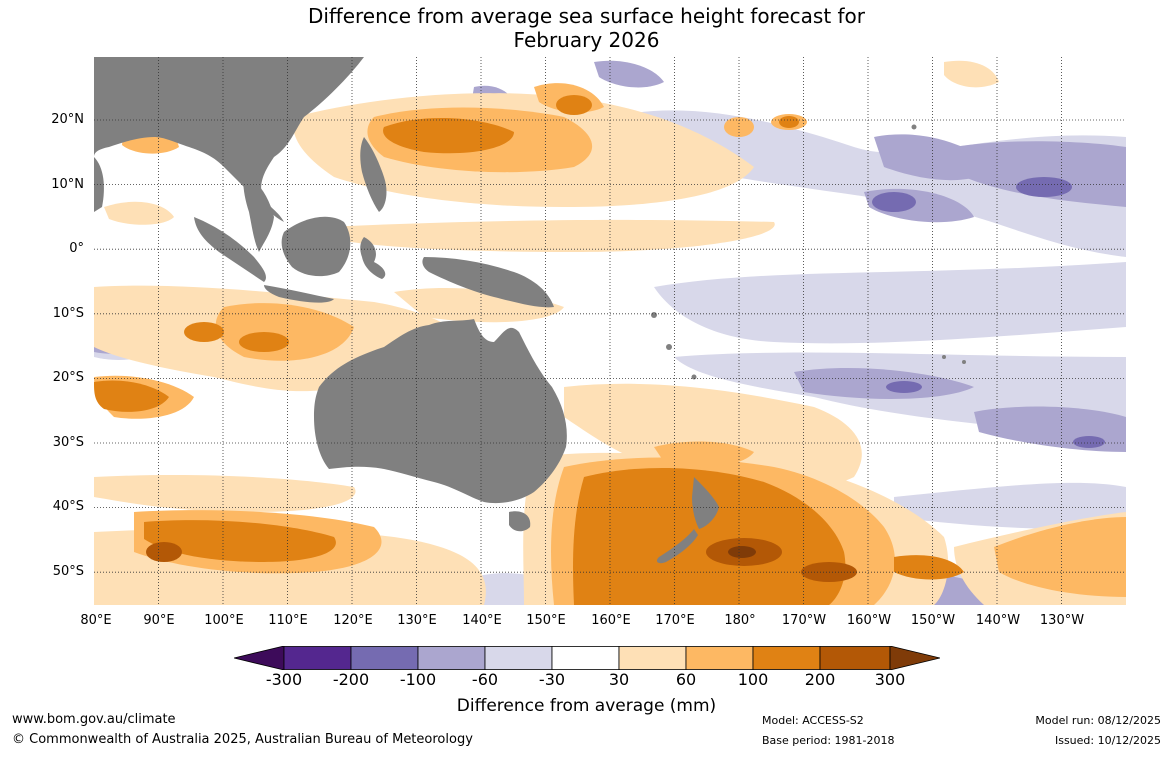 The height and width of the screenshot is (770, 1173). I want to click on colorbar-title: Difference from average (mm), so click(586, 706).